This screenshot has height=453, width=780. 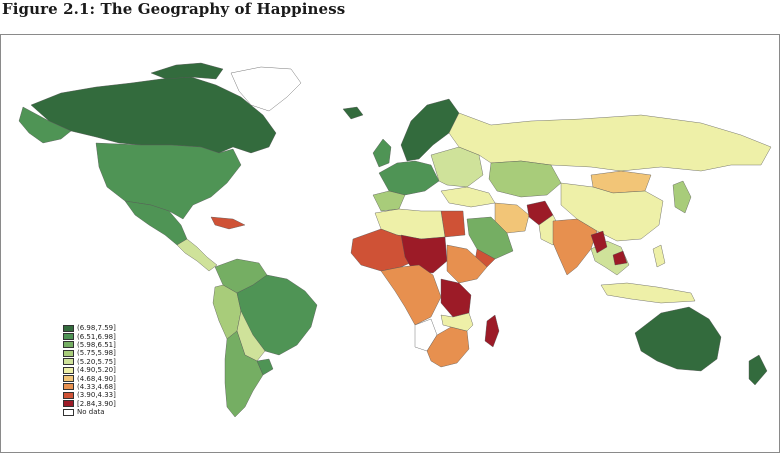 What do you see at coordinates (575, 247) in the screenshot?
I see `region-india` at bounding box center [575, 247].